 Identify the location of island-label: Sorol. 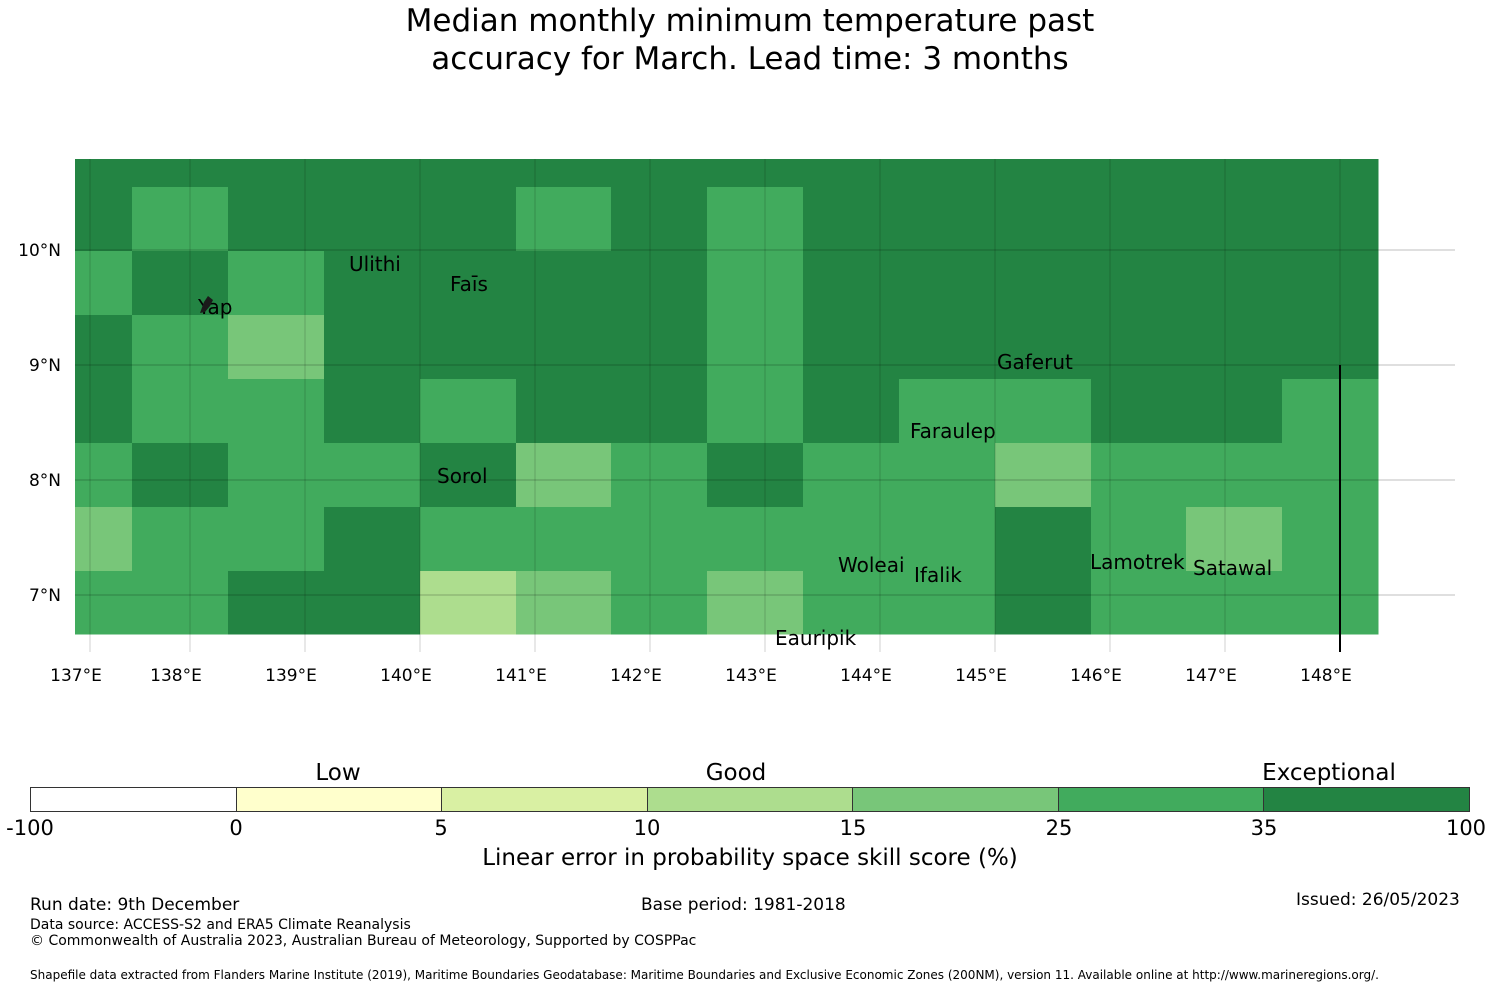
(462, 476).